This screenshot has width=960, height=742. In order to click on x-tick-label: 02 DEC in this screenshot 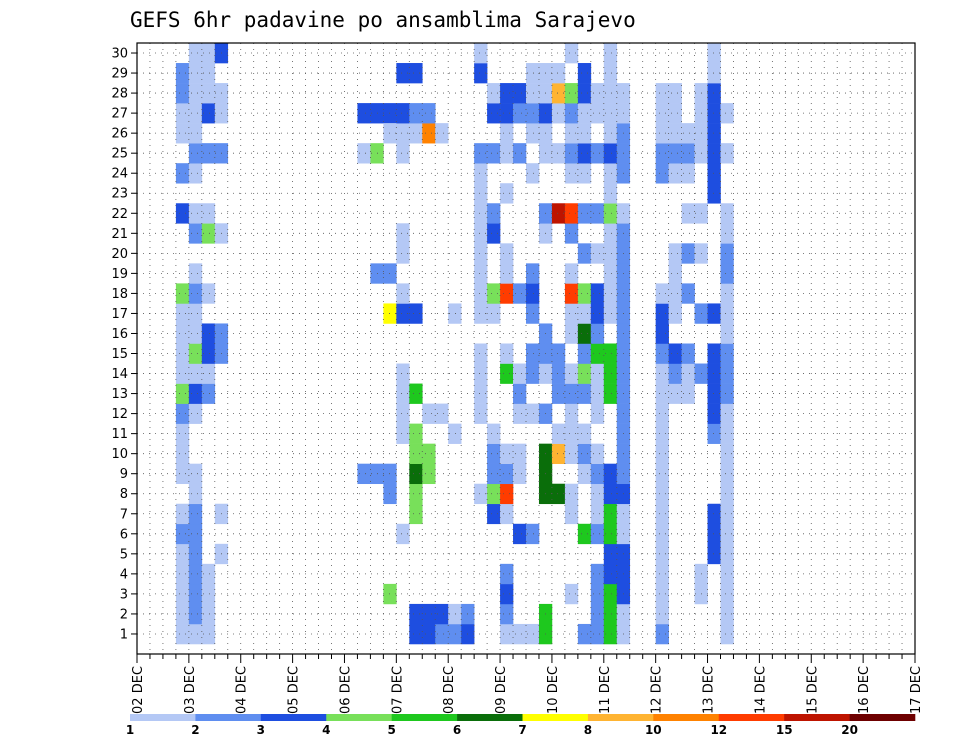, I will do `click(138, 690)`.